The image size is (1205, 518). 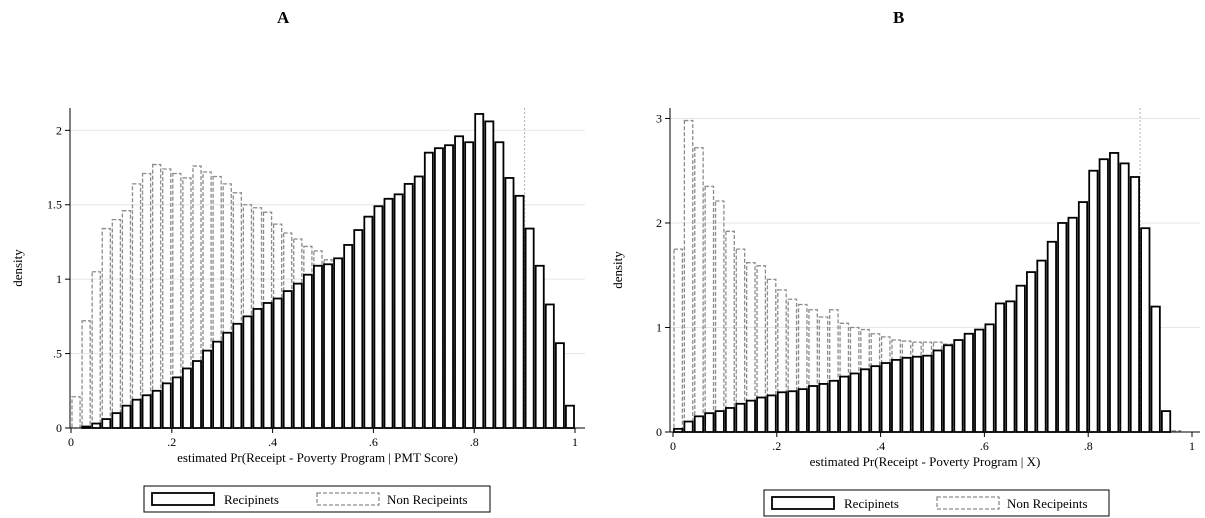 What do you see at coordinates (659, 118) in the screenshot?
I see `y-tick-label: 3` at bounding box center [659, 118].